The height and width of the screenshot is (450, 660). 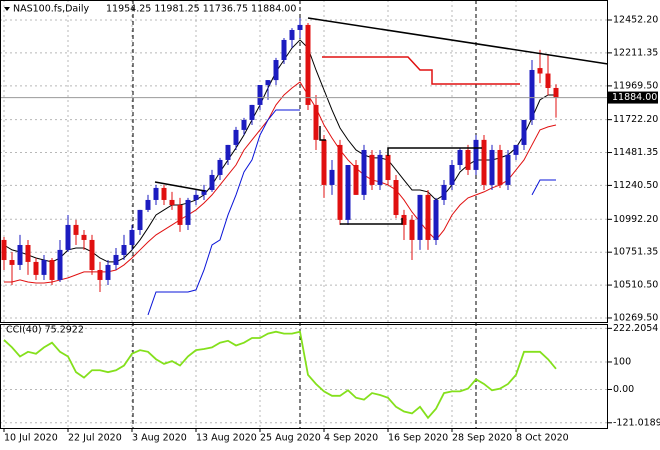 What do you see at coordinates (159, 438) in the screenshot?
I see `x-tick-label: 3 Aug 2020` at bounding box center [159, 438].